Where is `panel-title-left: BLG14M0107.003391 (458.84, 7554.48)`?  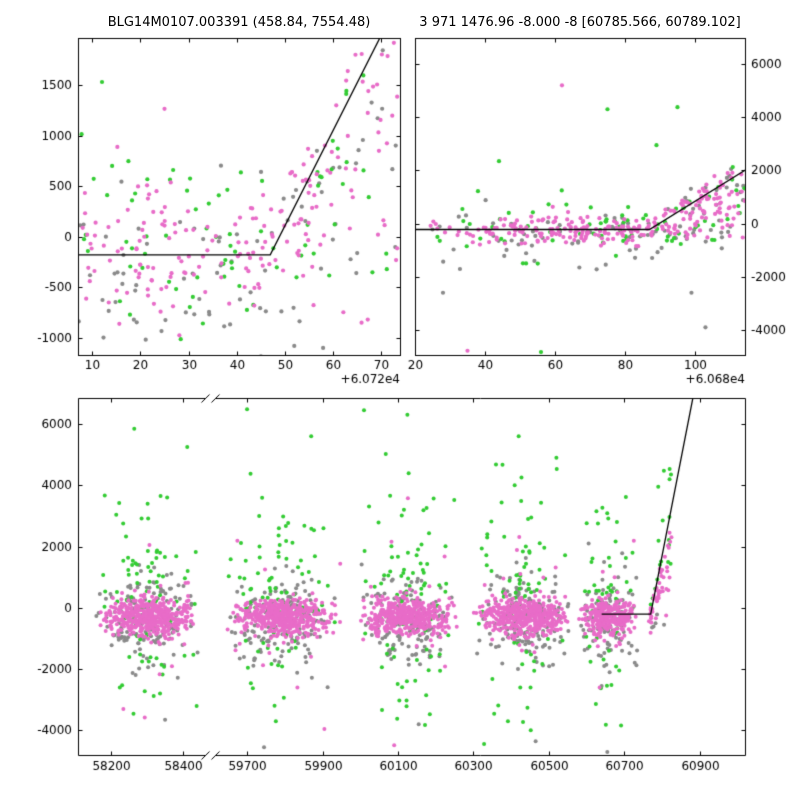
panel-title-left: BLG14M0107.003391 (458.84, 7554.48) is located at coordinates (239, 22).